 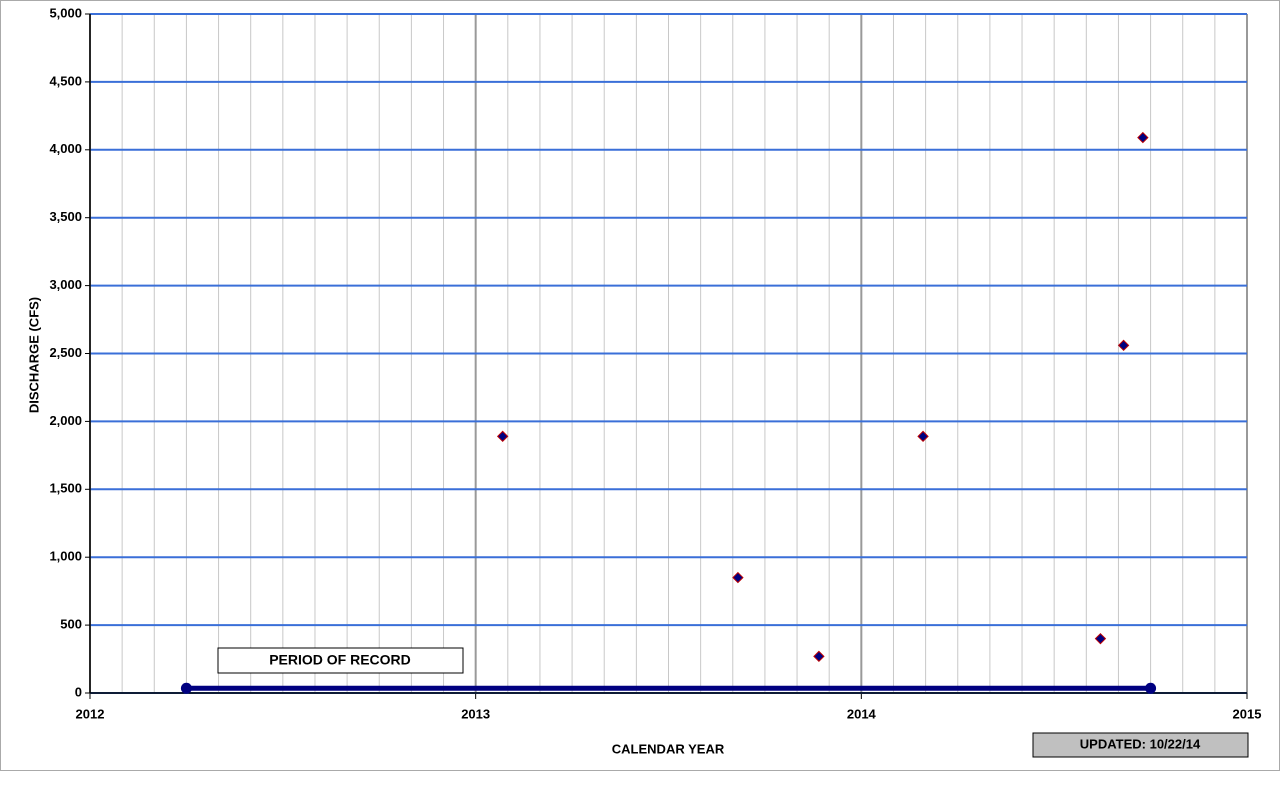 I want to click on legend-label: PERIOD OF RECORD, so click(x=340, y=660).